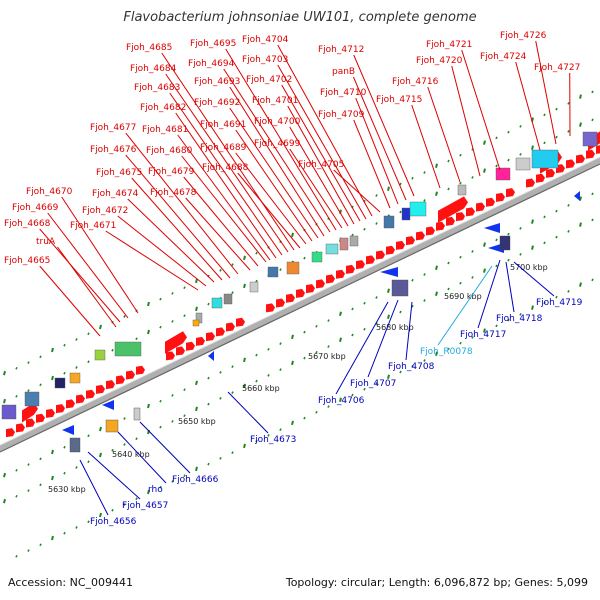 This screenshot has height=600, width=600. What do you see at coordinates (373, 384) in the screenshot?
I see `minus-gene-label: Fjoh_4707` at bounding box center [373, 384].